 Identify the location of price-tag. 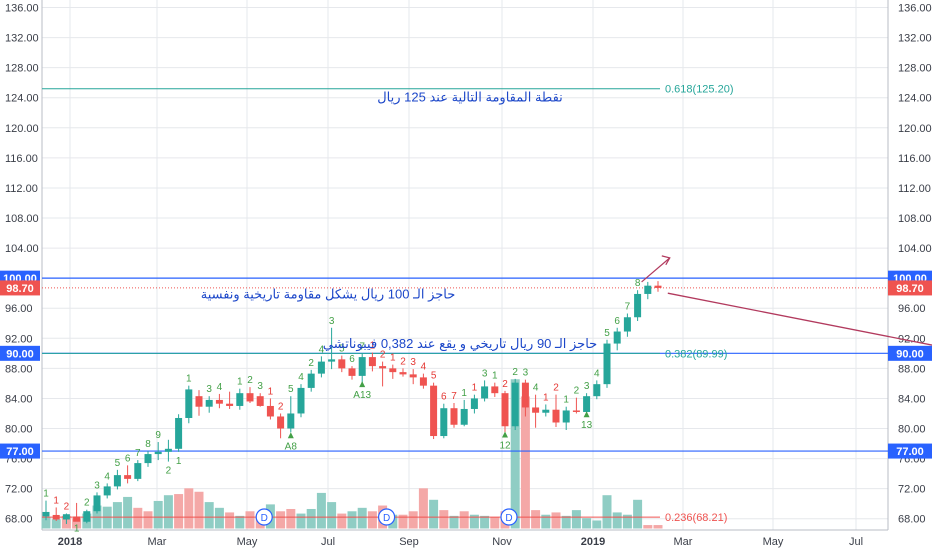
(910, 353).